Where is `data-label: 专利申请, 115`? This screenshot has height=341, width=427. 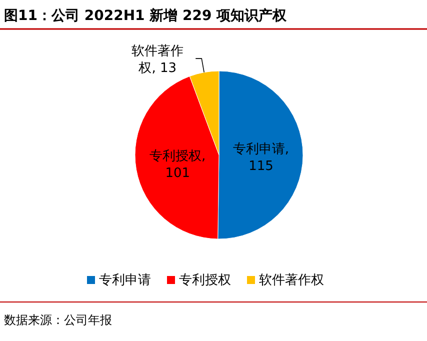 data-label: 专利申请, 115 is located at coordinates (261, 158).